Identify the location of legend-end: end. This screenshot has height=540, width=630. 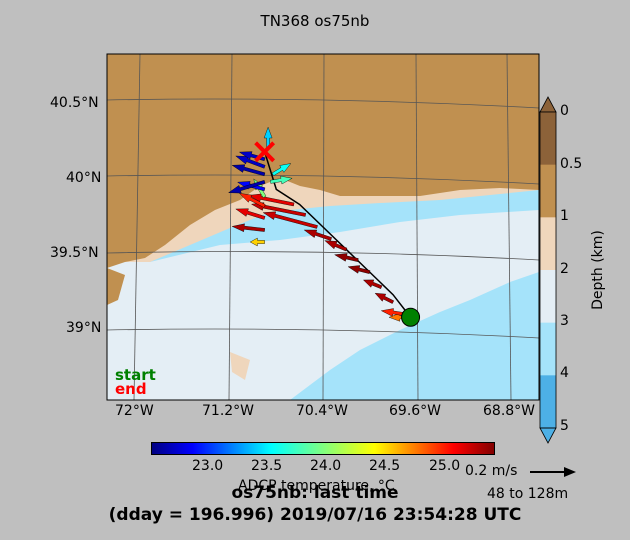
(131, 389).